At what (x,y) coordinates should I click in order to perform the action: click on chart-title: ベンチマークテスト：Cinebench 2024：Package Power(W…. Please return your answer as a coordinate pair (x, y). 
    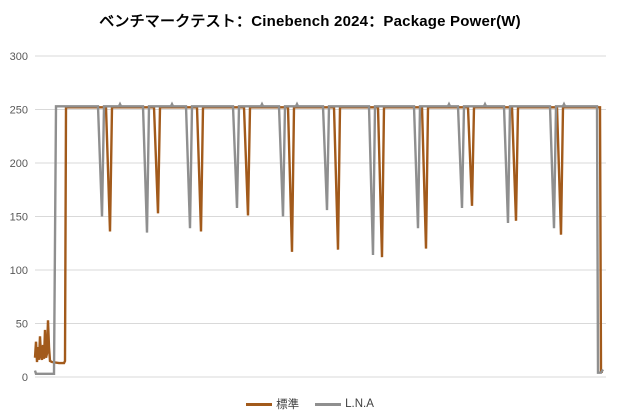
    Looking at the image, I should click on (310, 21).